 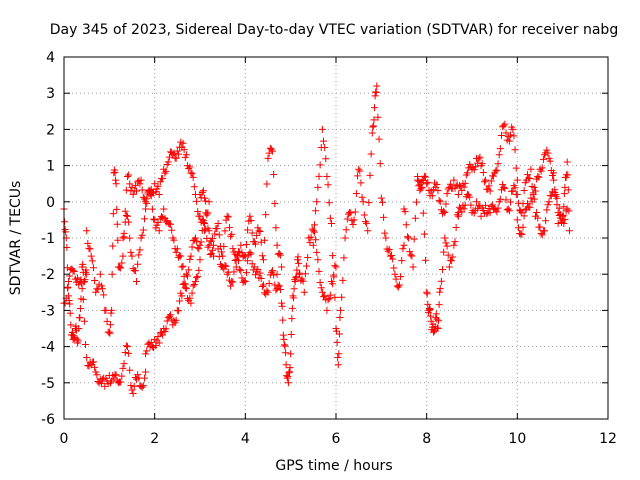 What do you see at coordinates (48, 311) in the screenshot?
I see `y-tick-label: -3` at bounding box center [48, 311].